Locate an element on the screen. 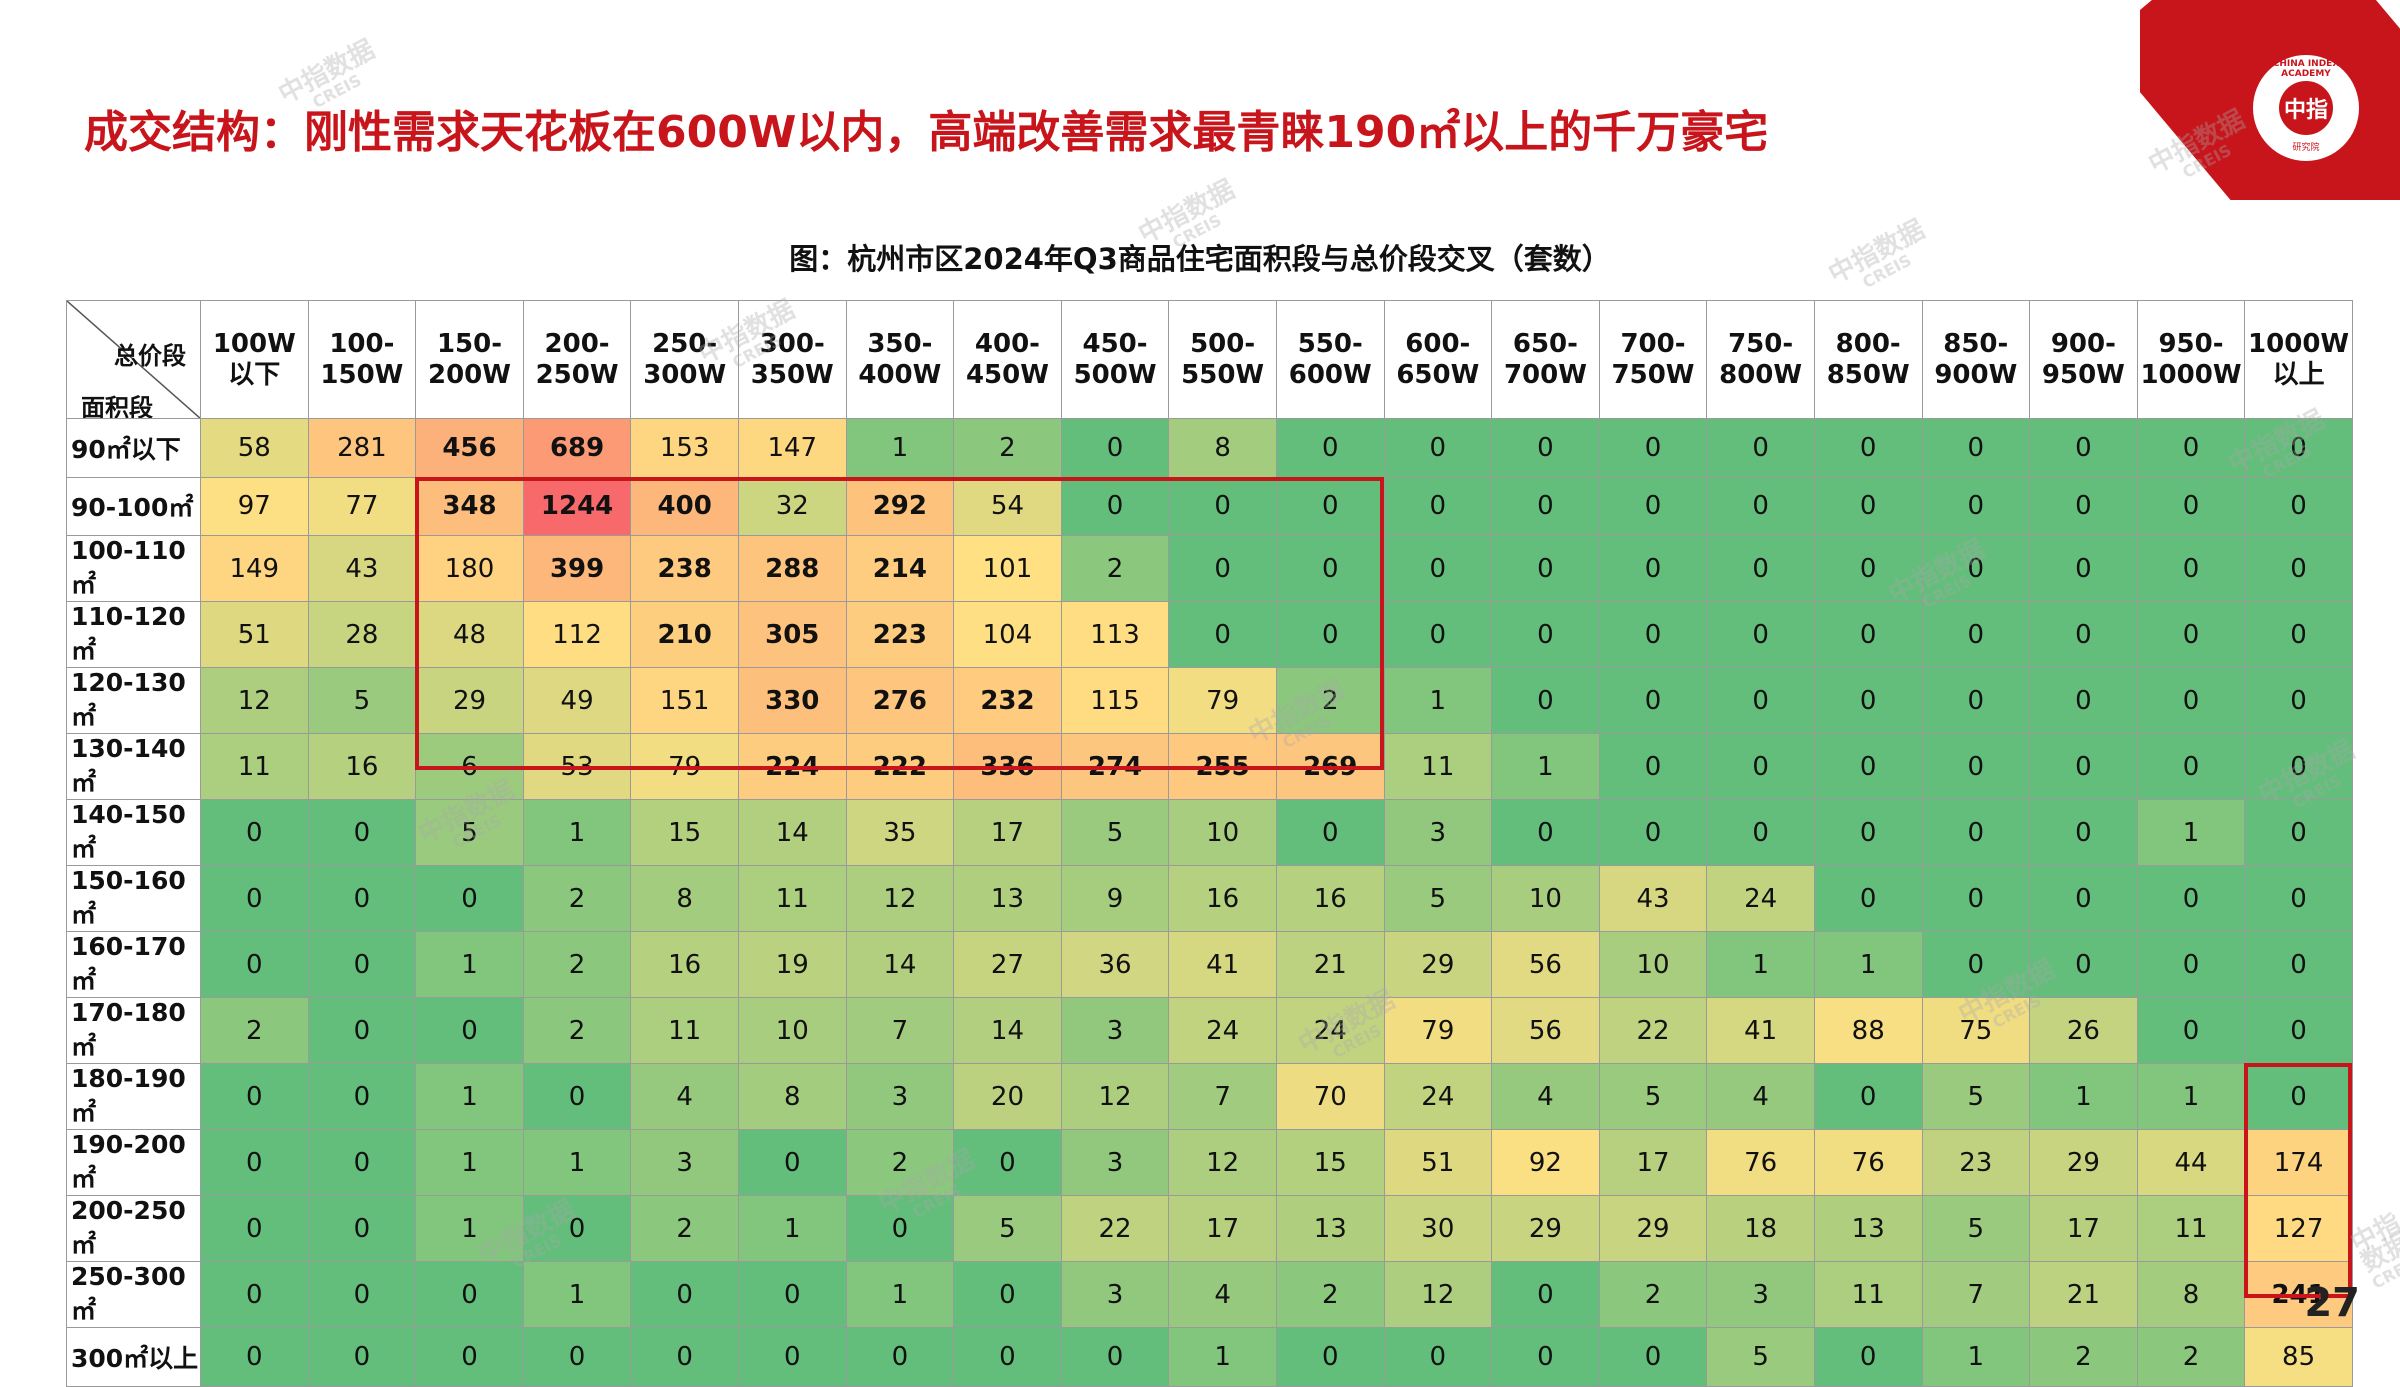 This screenshot has width=2400, height=1387. heatmap-cell: 21 is located at coordinates (2083, 1295).